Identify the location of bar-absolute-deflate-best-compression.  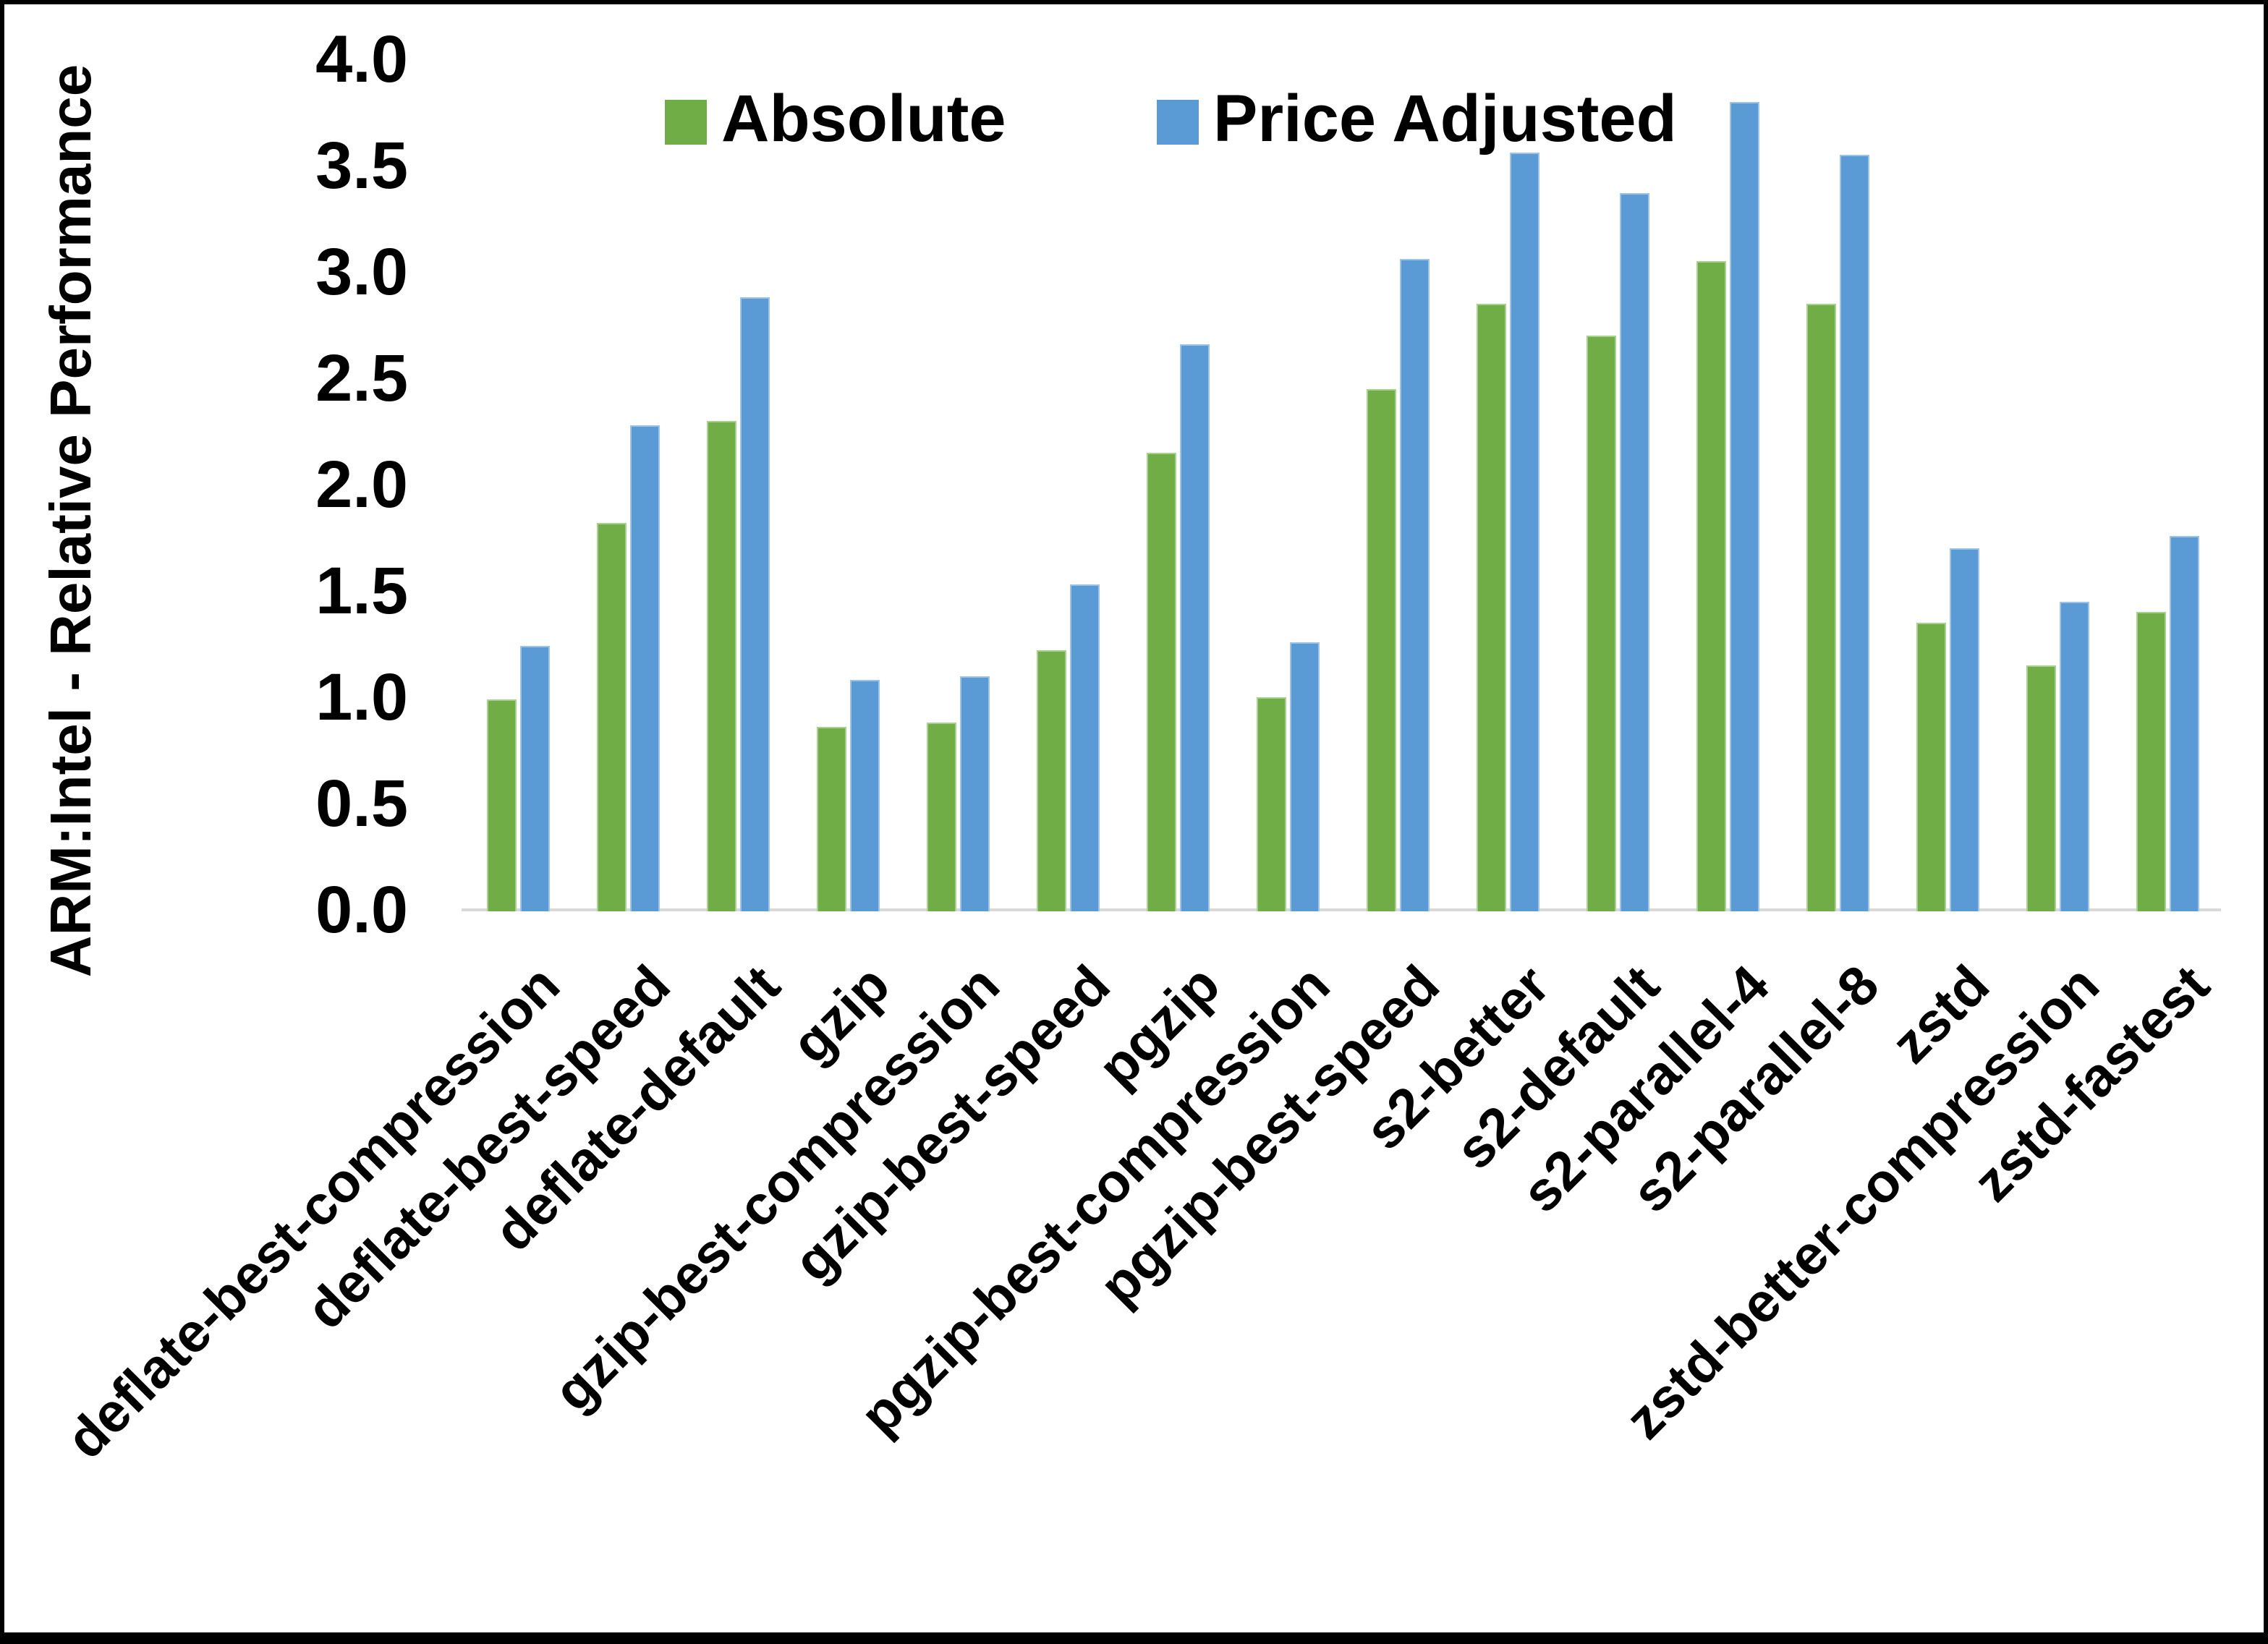
(502, 805).